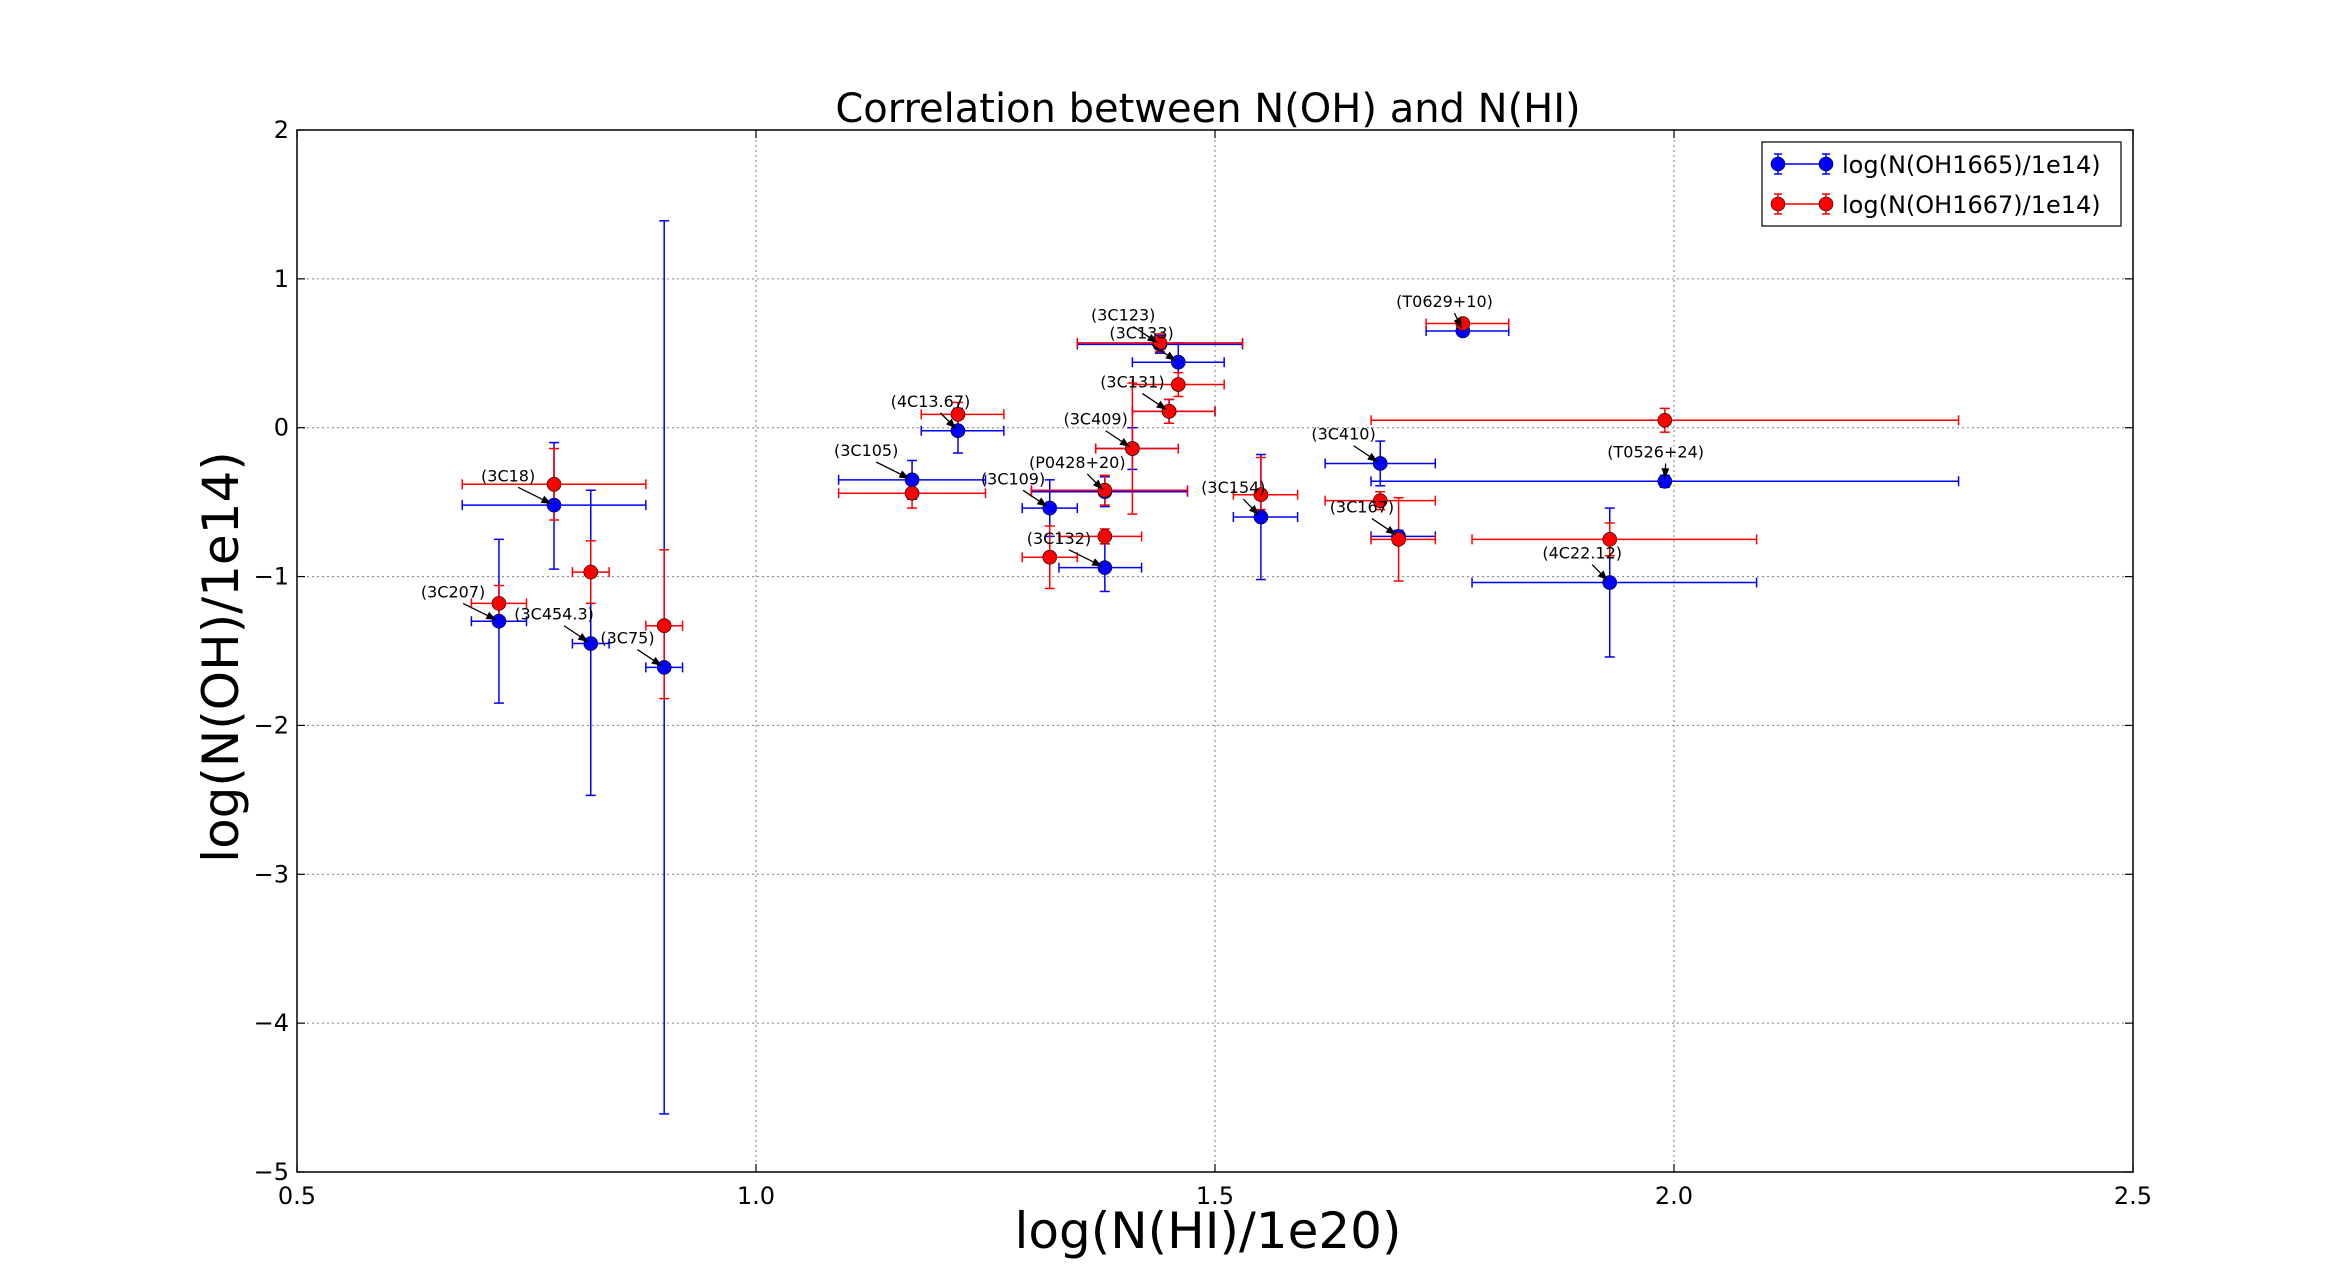  I want to click on annotation-label: (4C13.67), so click(931, 401).